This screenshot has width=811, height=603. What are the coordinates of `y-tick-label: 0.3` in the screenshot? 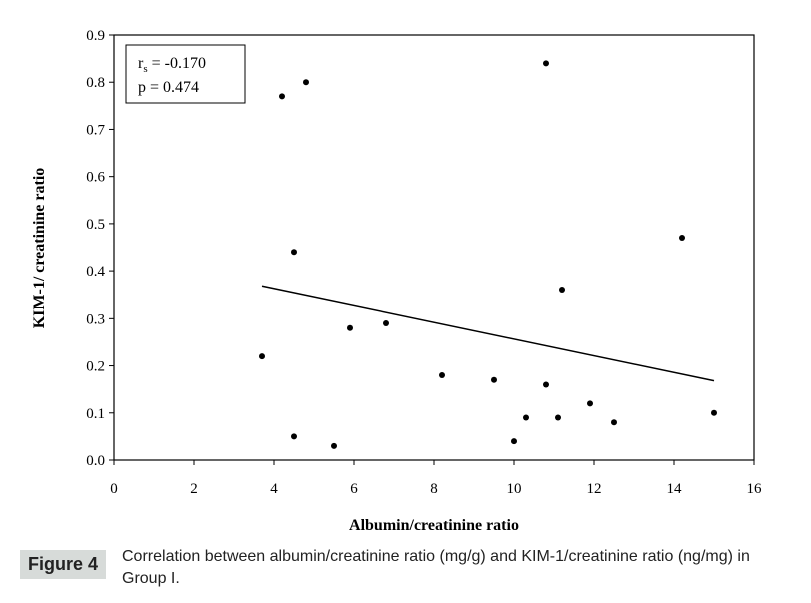 It's located at (95, 319).